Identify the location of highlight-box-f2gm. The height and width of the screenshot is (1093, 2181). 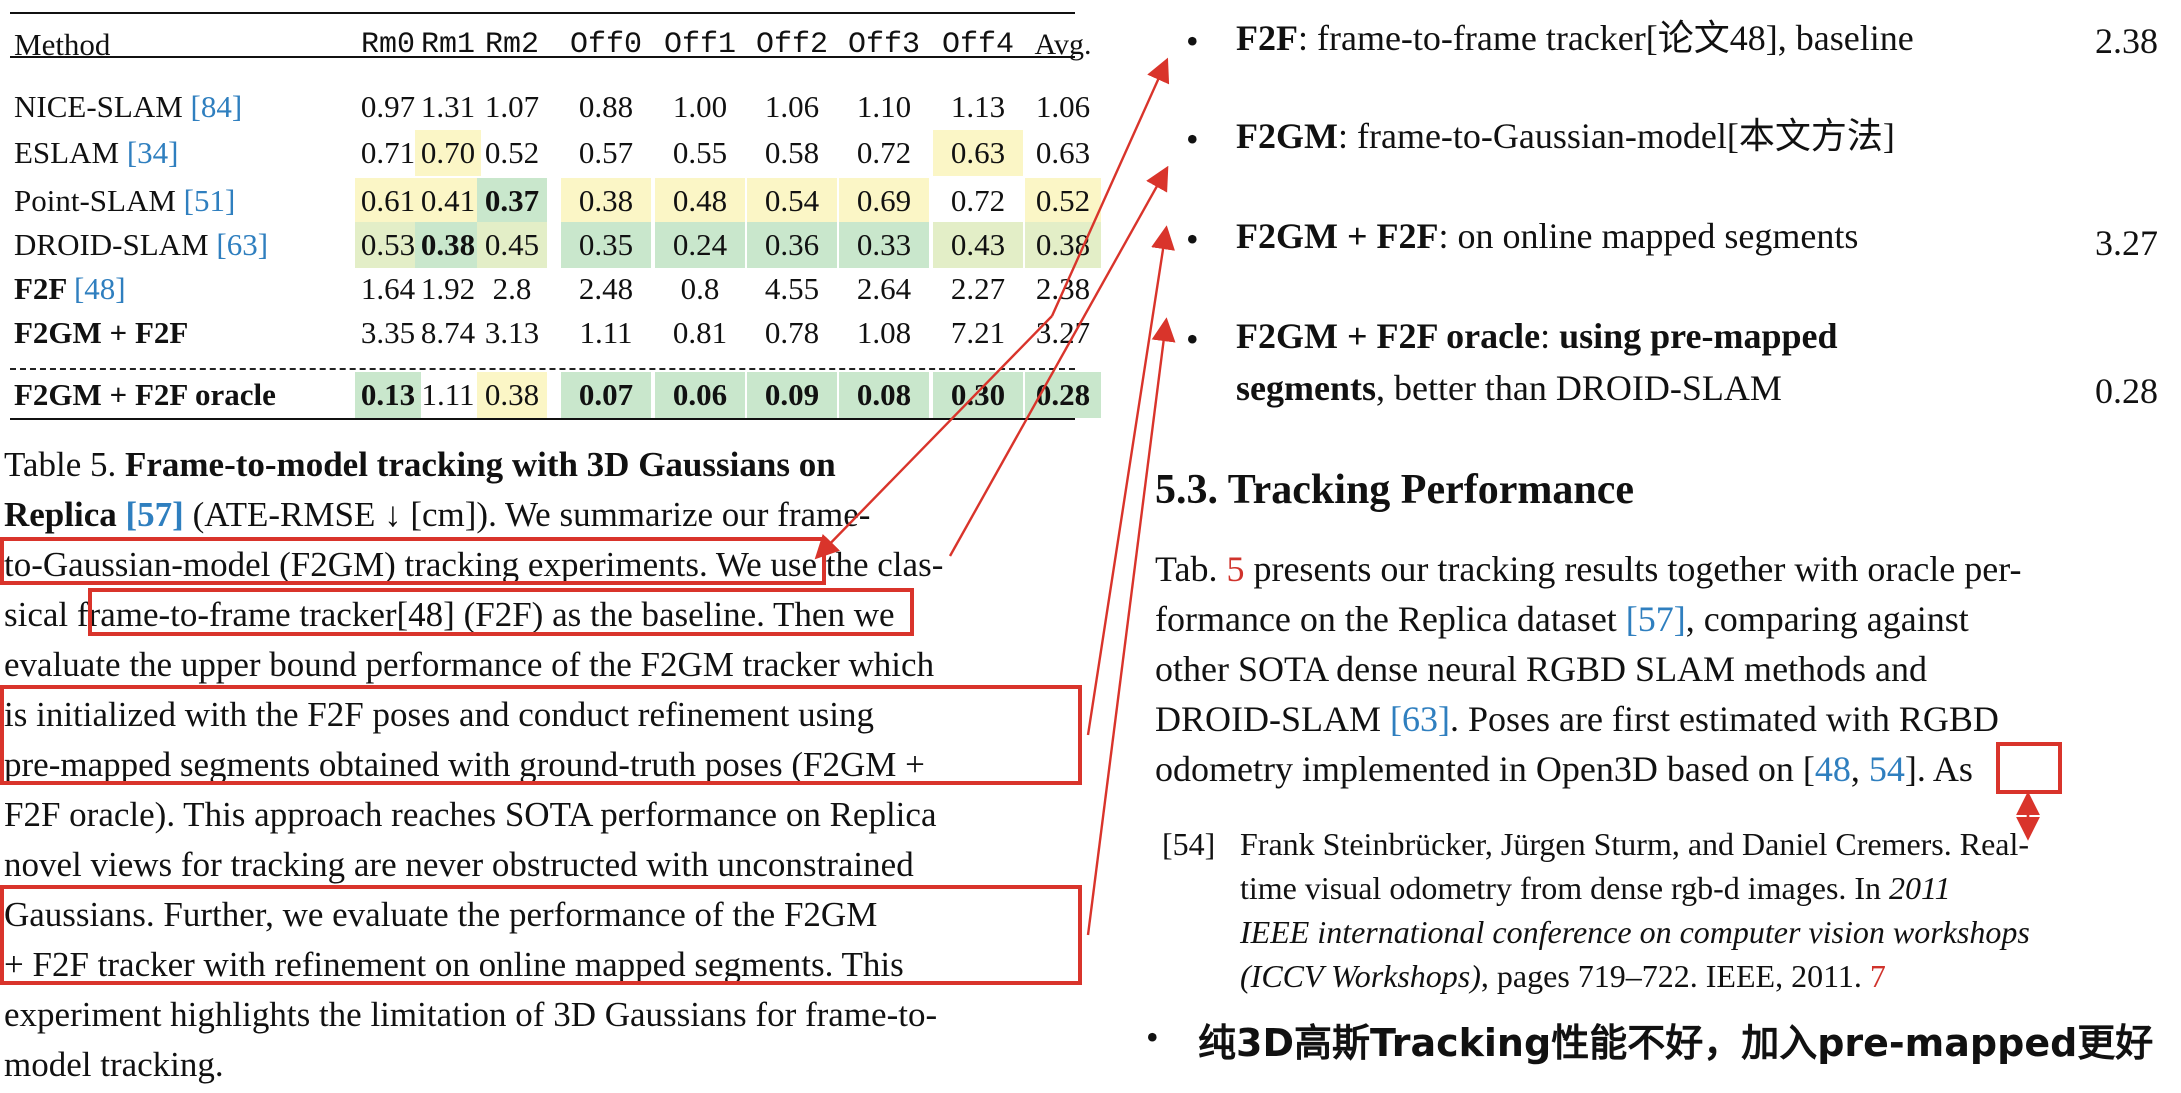
(413, 561).